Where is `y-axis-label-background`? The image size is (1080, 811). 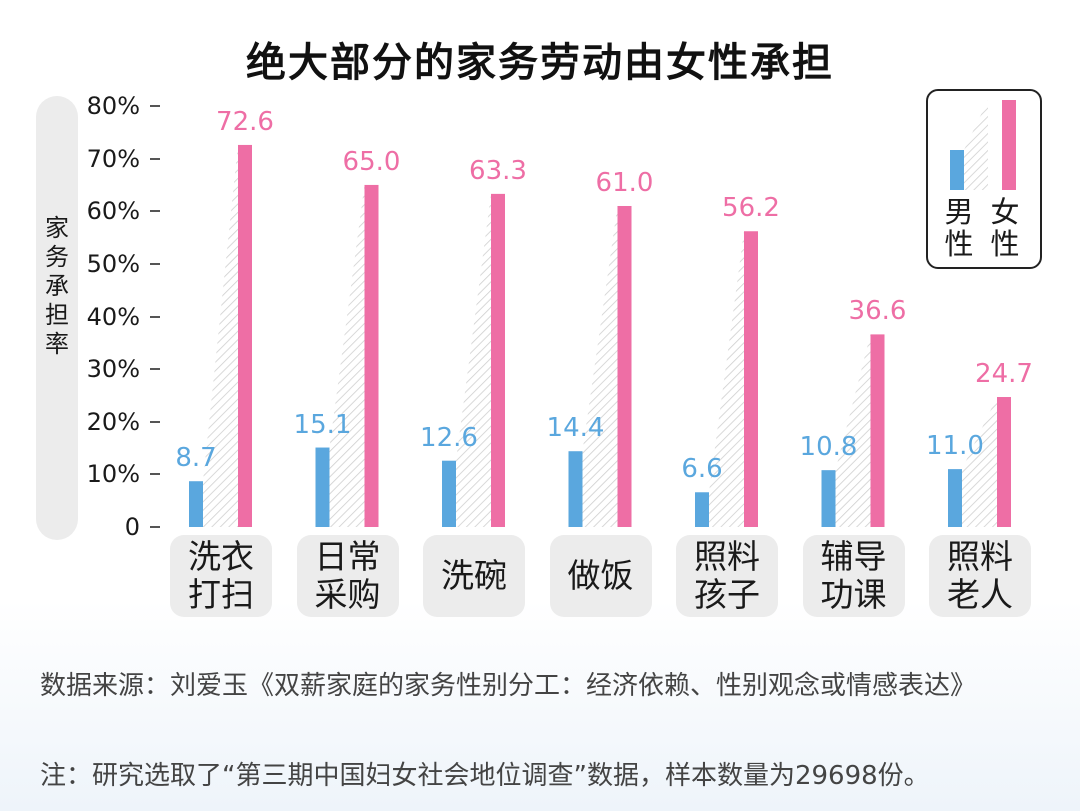 y-axis-label-background is located at coordinates (57, 318).